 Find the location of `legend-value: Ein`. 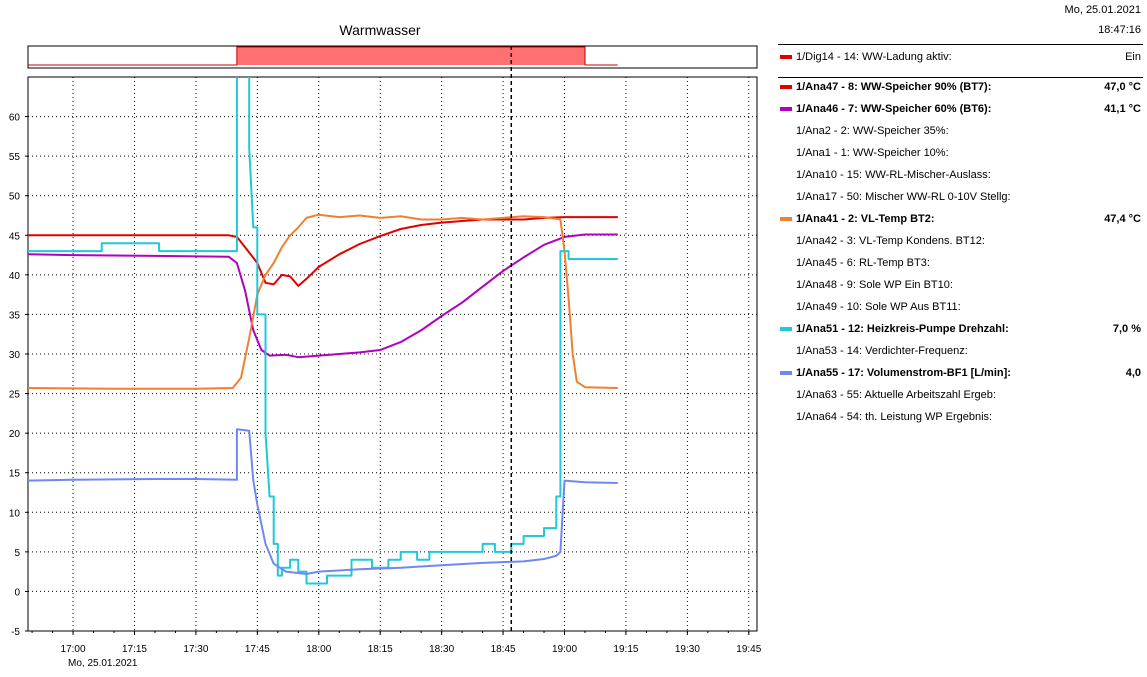

legend-value: Ein is located at coordinates (1133, 57).